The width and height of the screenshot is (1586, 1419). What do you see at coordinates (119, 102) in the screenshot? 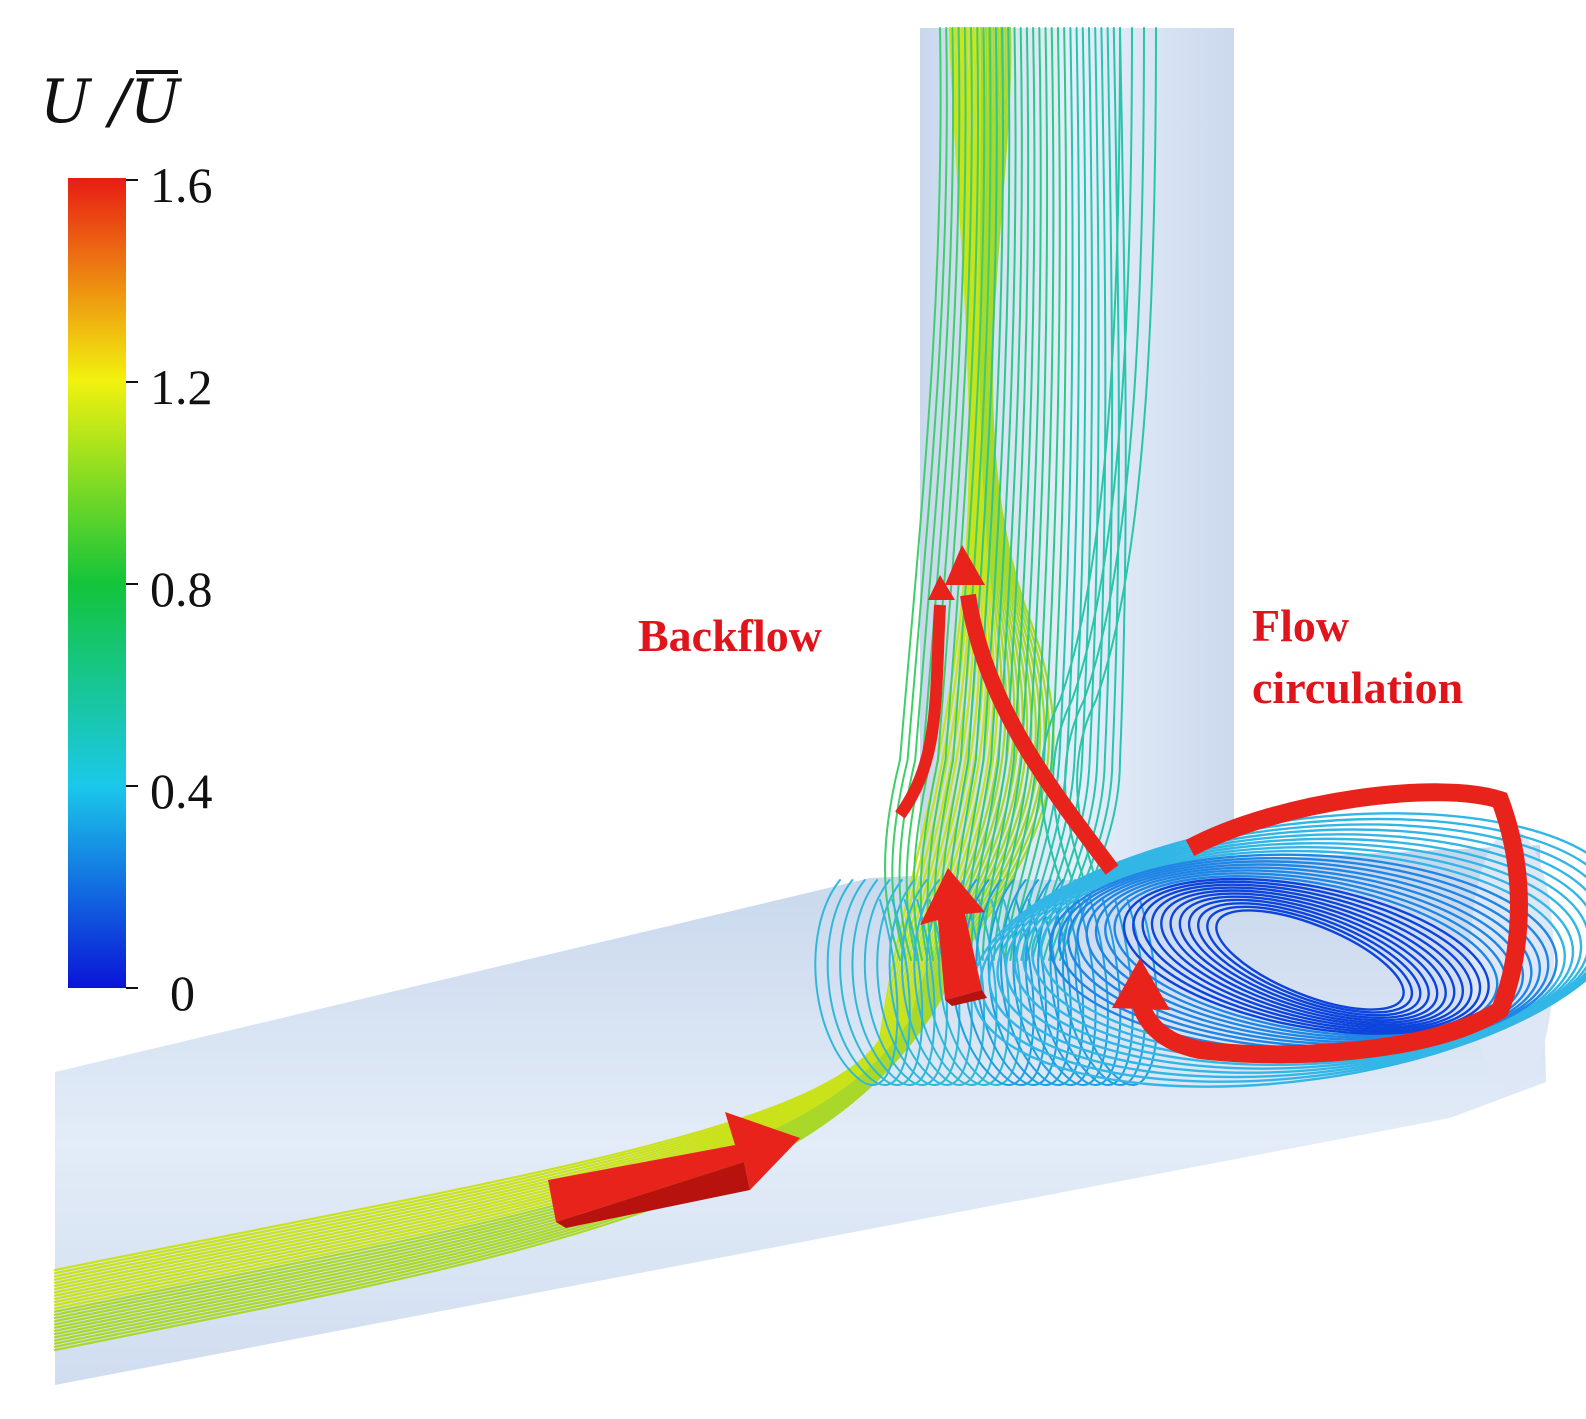
I see `legend-title-slash: /` at bounding box center [119, 102].